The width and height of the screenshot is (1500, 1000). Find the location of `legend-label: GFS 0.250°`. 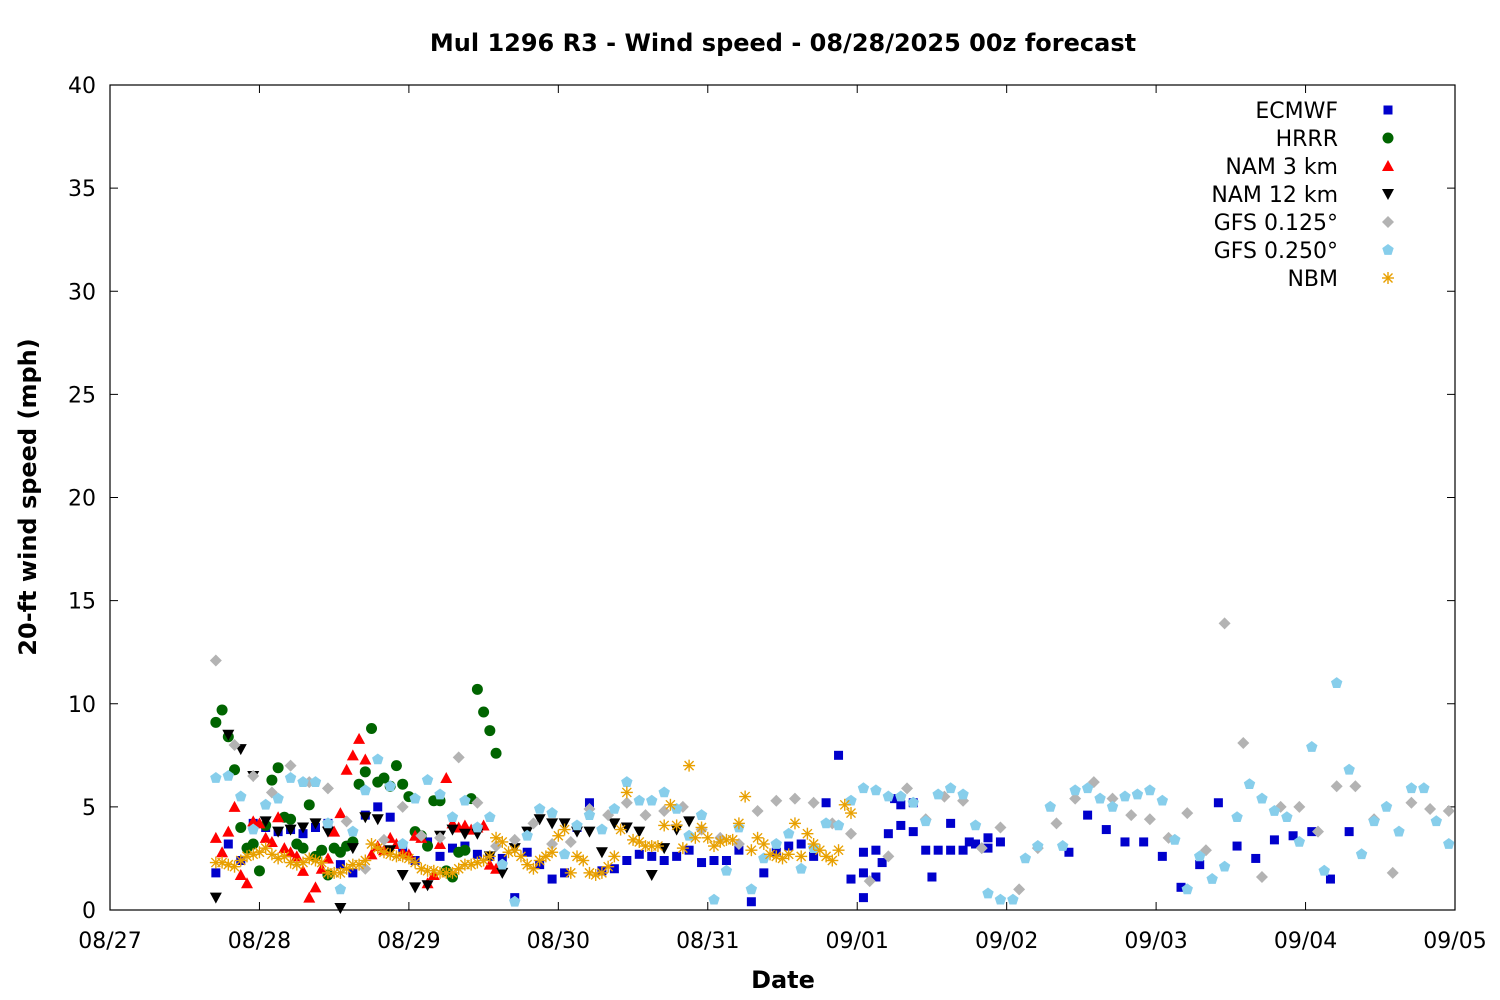

legend-label: GFS 0.250° is located at coordinates (1276, 251).